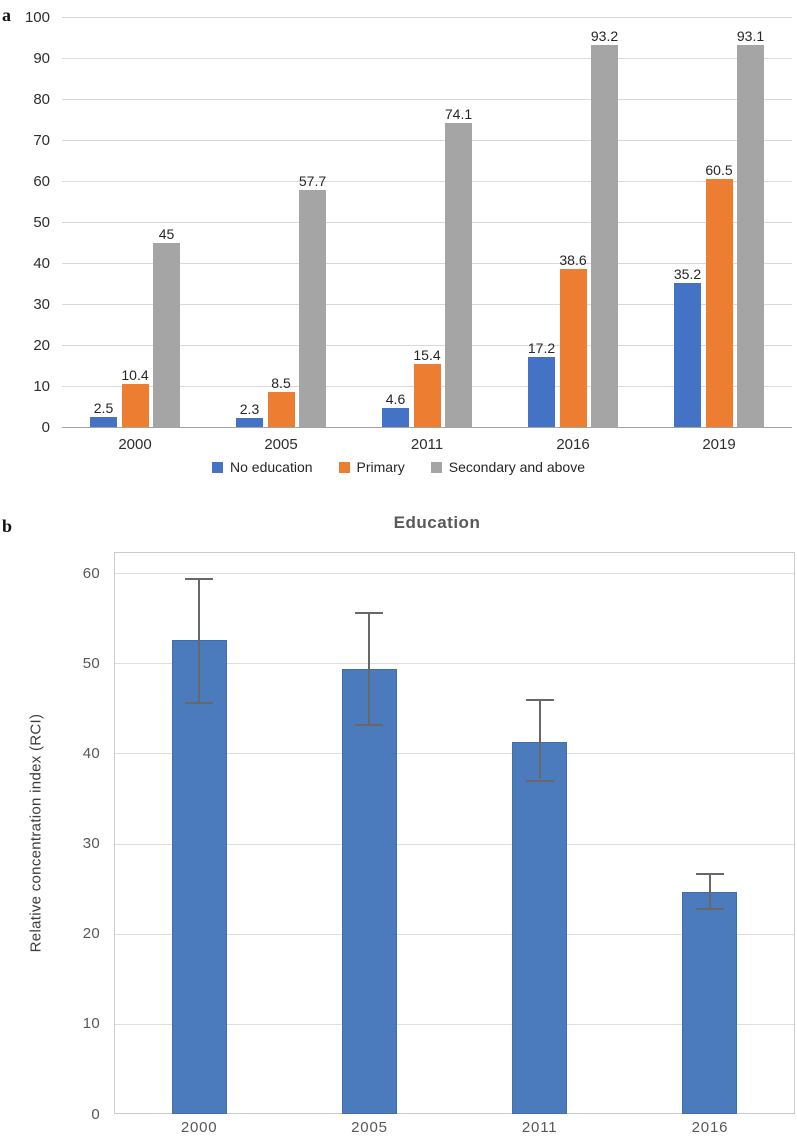  I want to click on y-tick-label: 90, so click(41, 58).